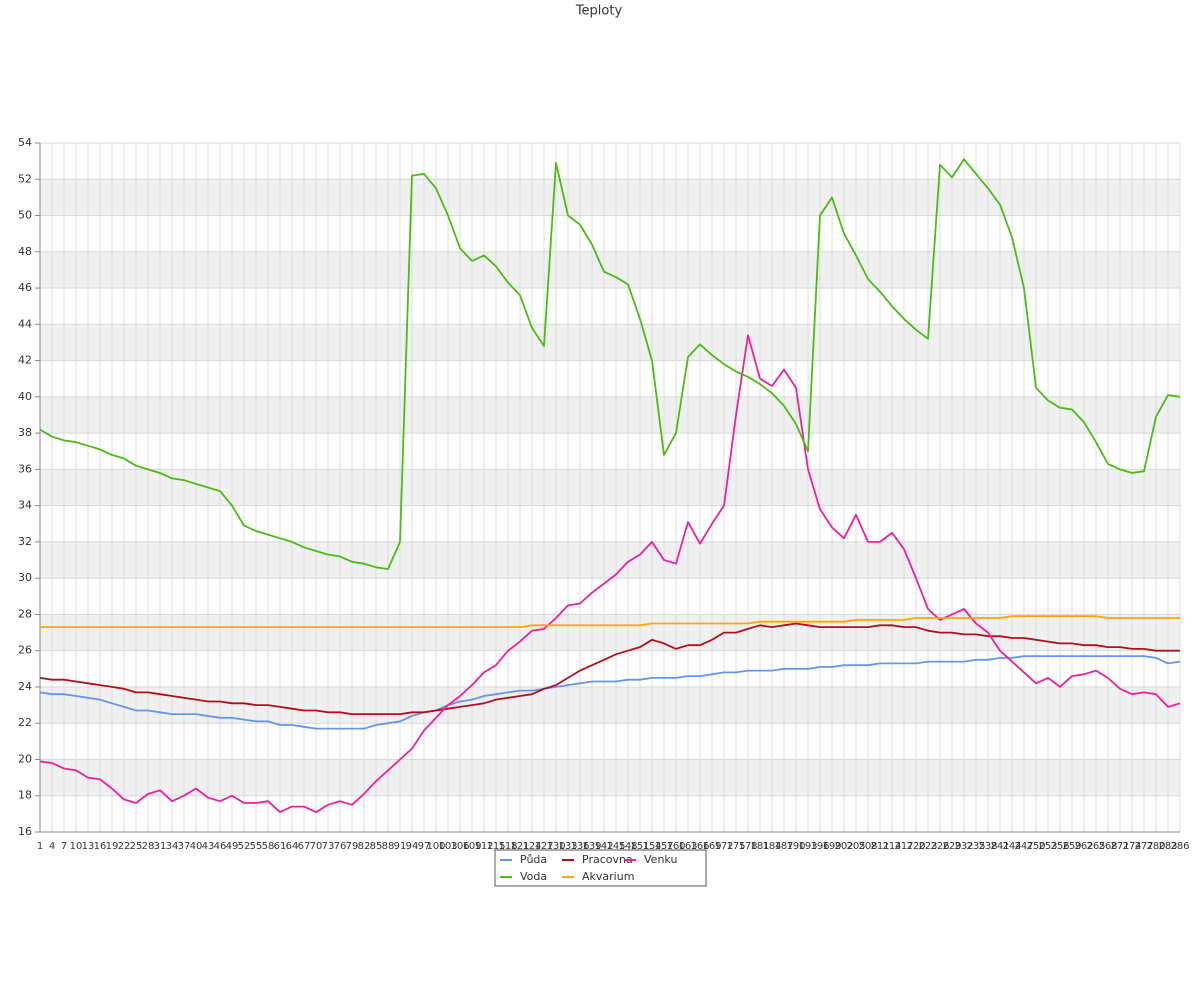  I want to click on x-tick-label: 220, so click(915, 846).